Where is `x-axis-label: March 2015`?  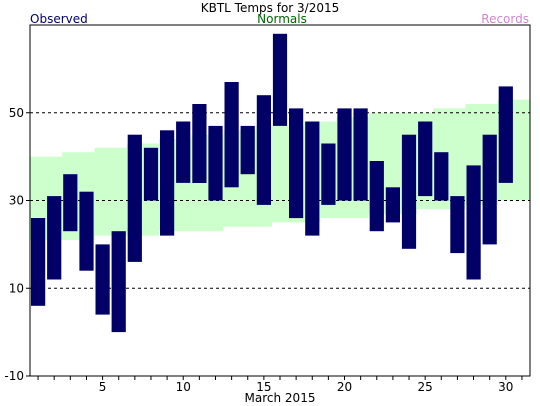 x-axis-label: March 2015 is located at coordinates (280, 398).